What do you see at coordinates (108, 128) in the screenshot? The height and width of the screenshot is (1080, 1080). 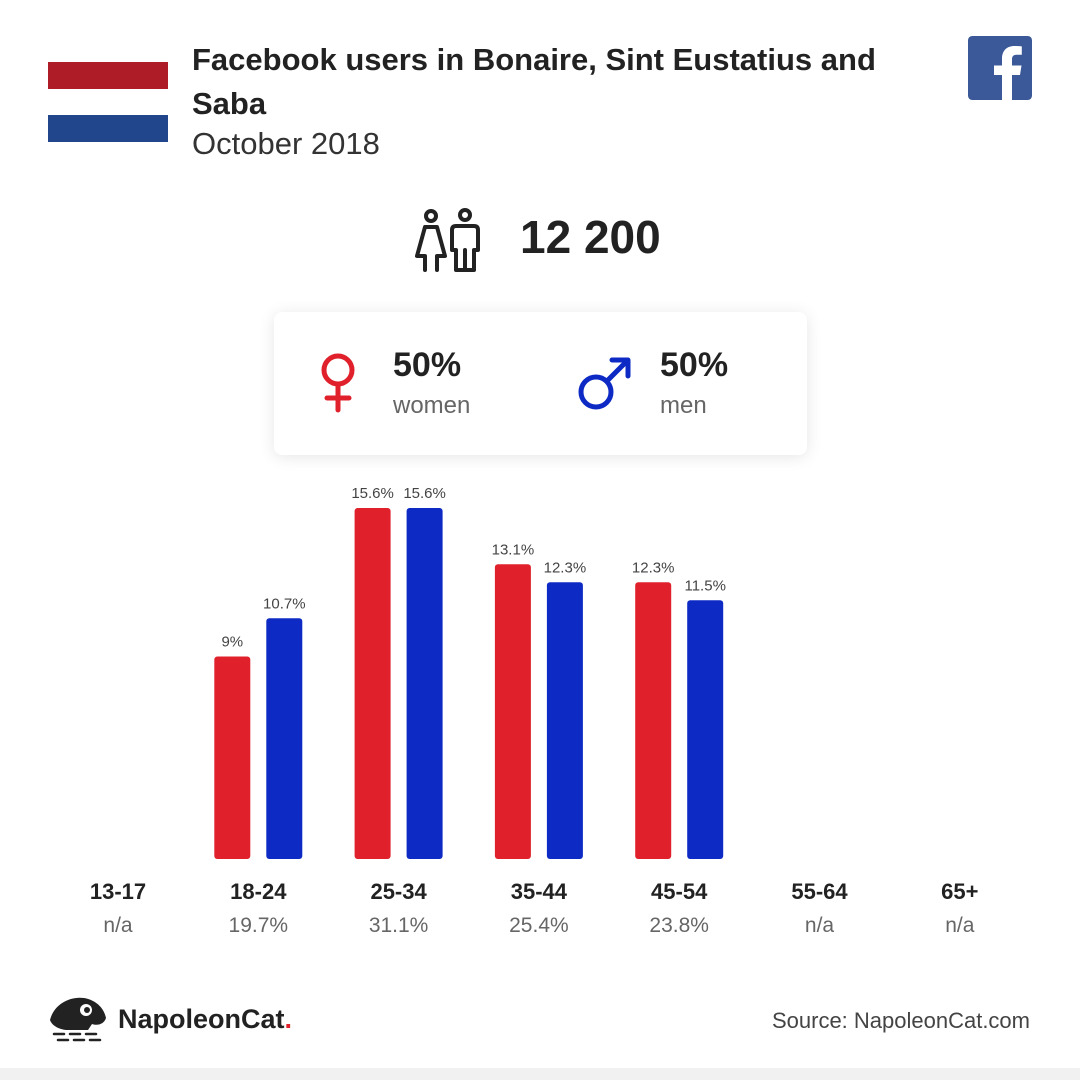 I see `flag-blue-band` at bounding box center [108, 128].